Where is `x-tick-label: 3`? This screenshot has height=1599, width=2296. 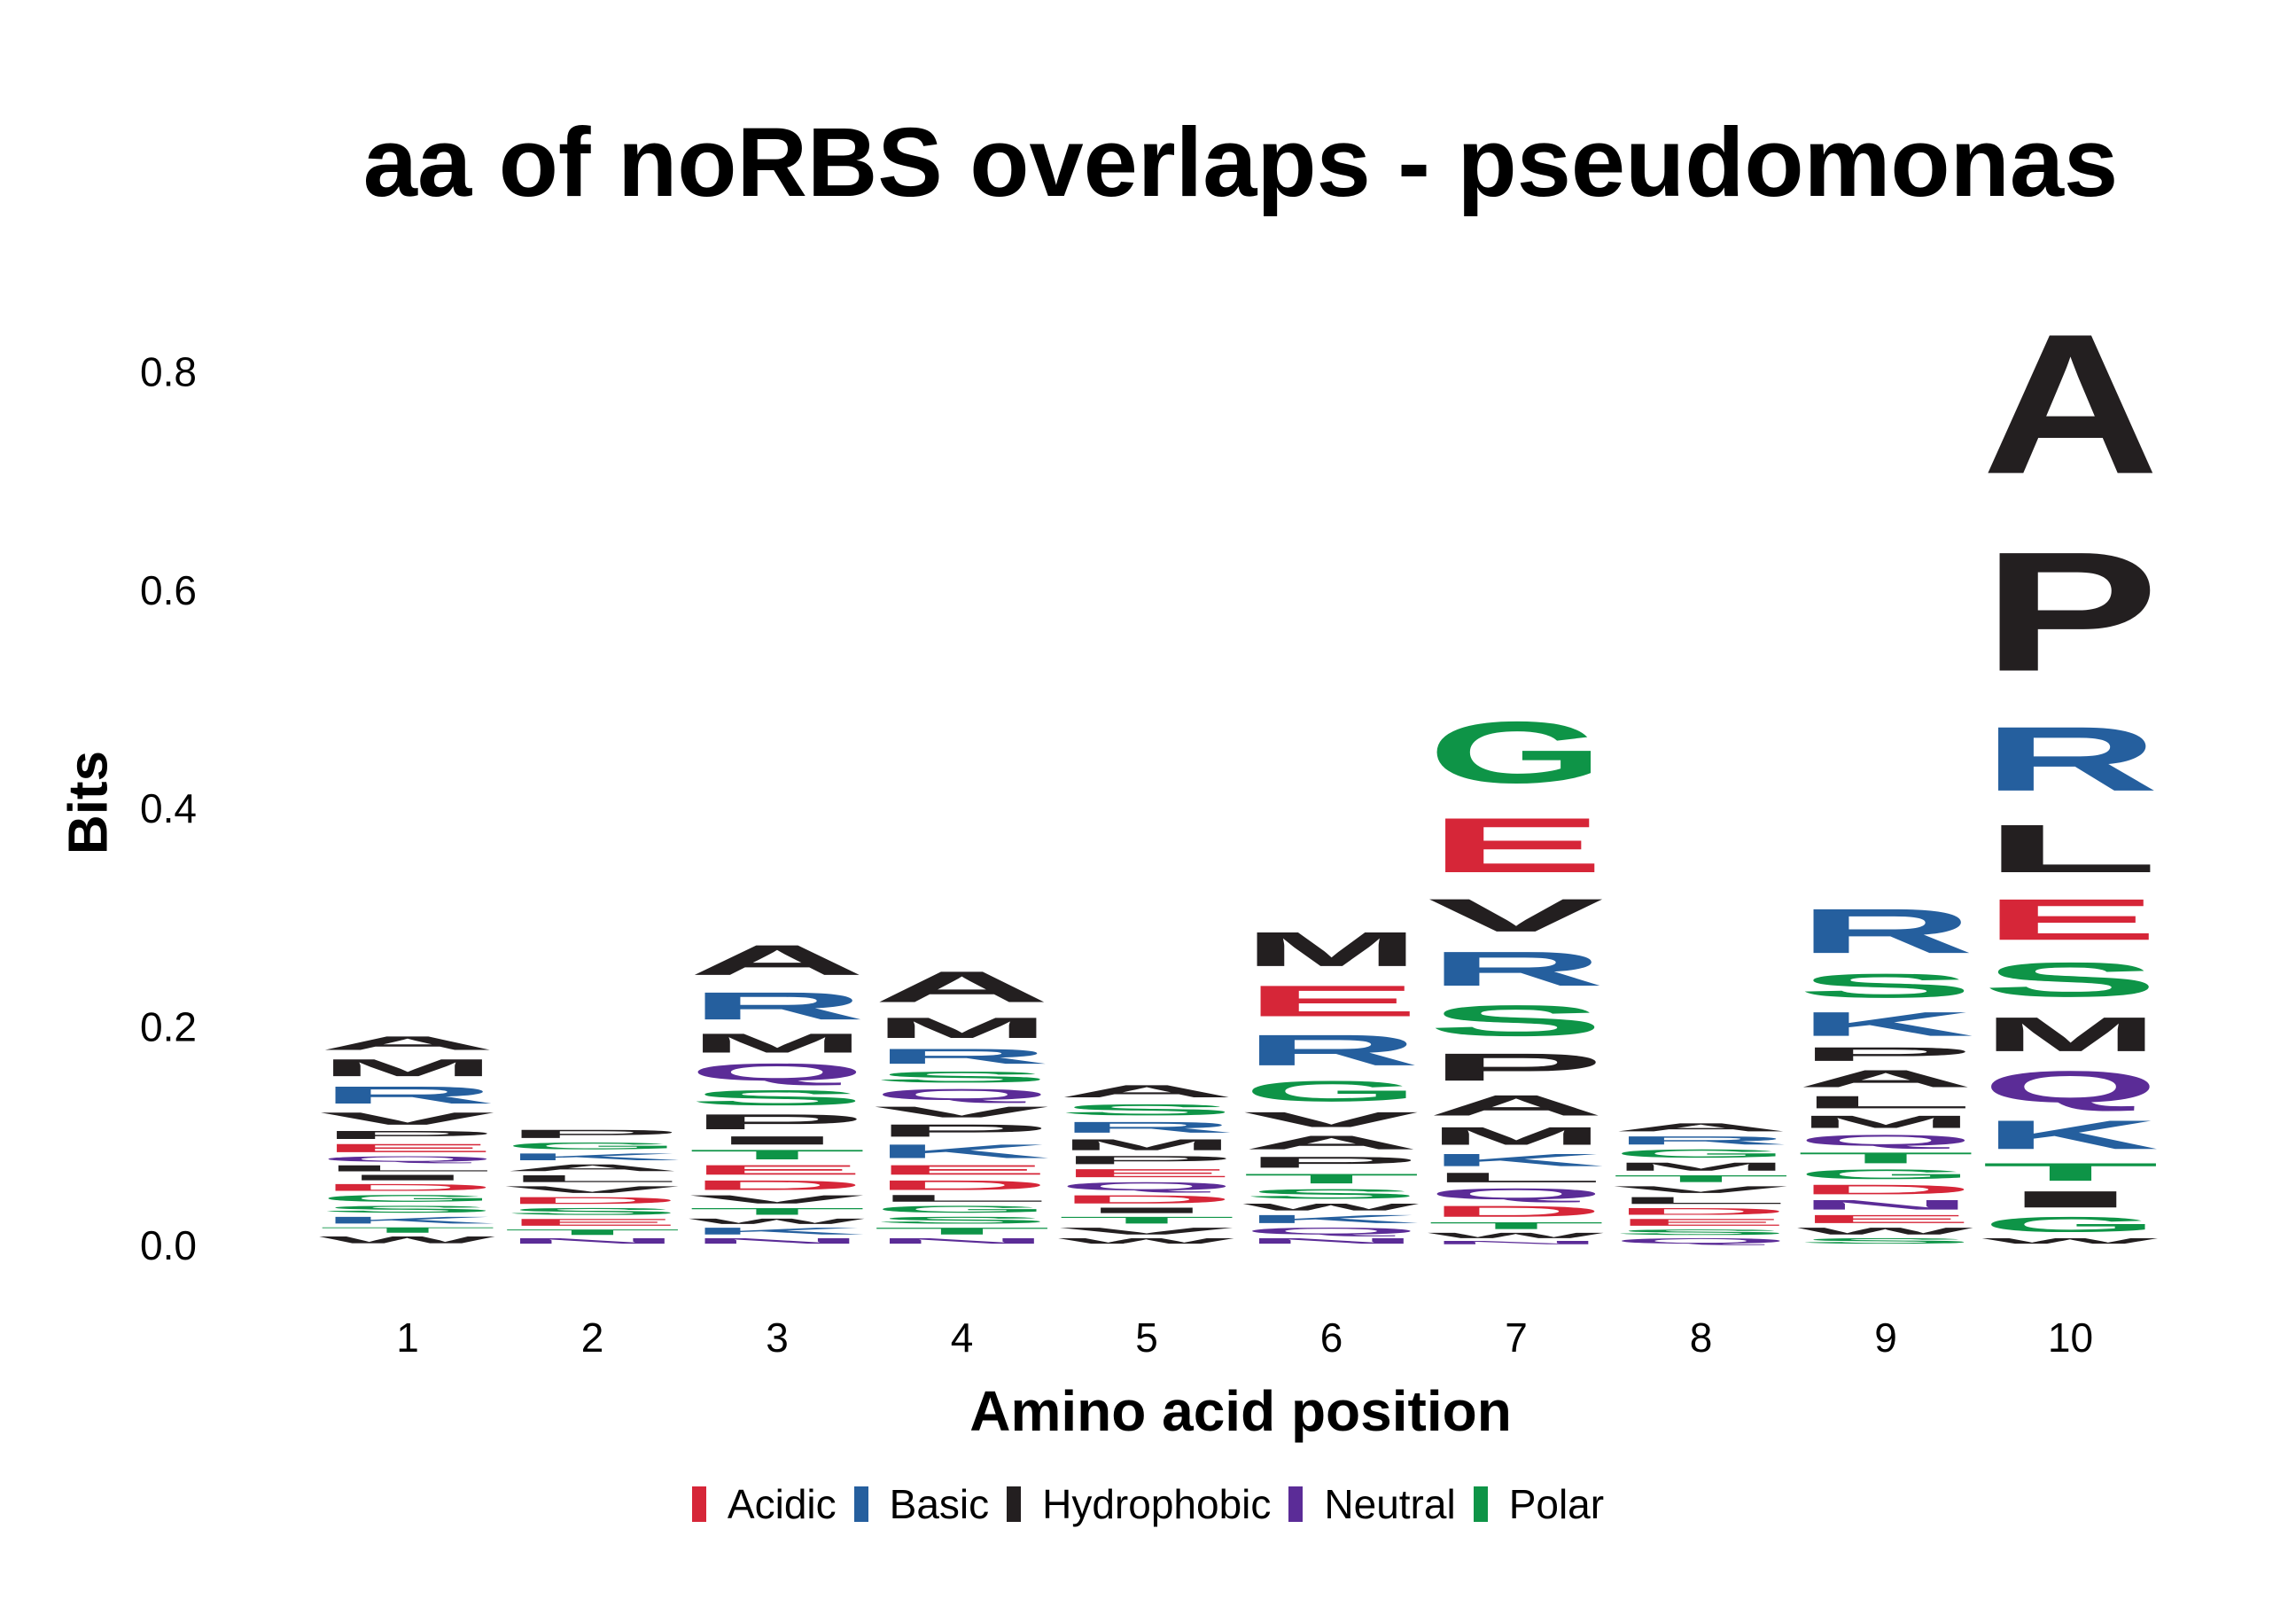 x-tick-label: 3 is located at coordinates (777, 1337).